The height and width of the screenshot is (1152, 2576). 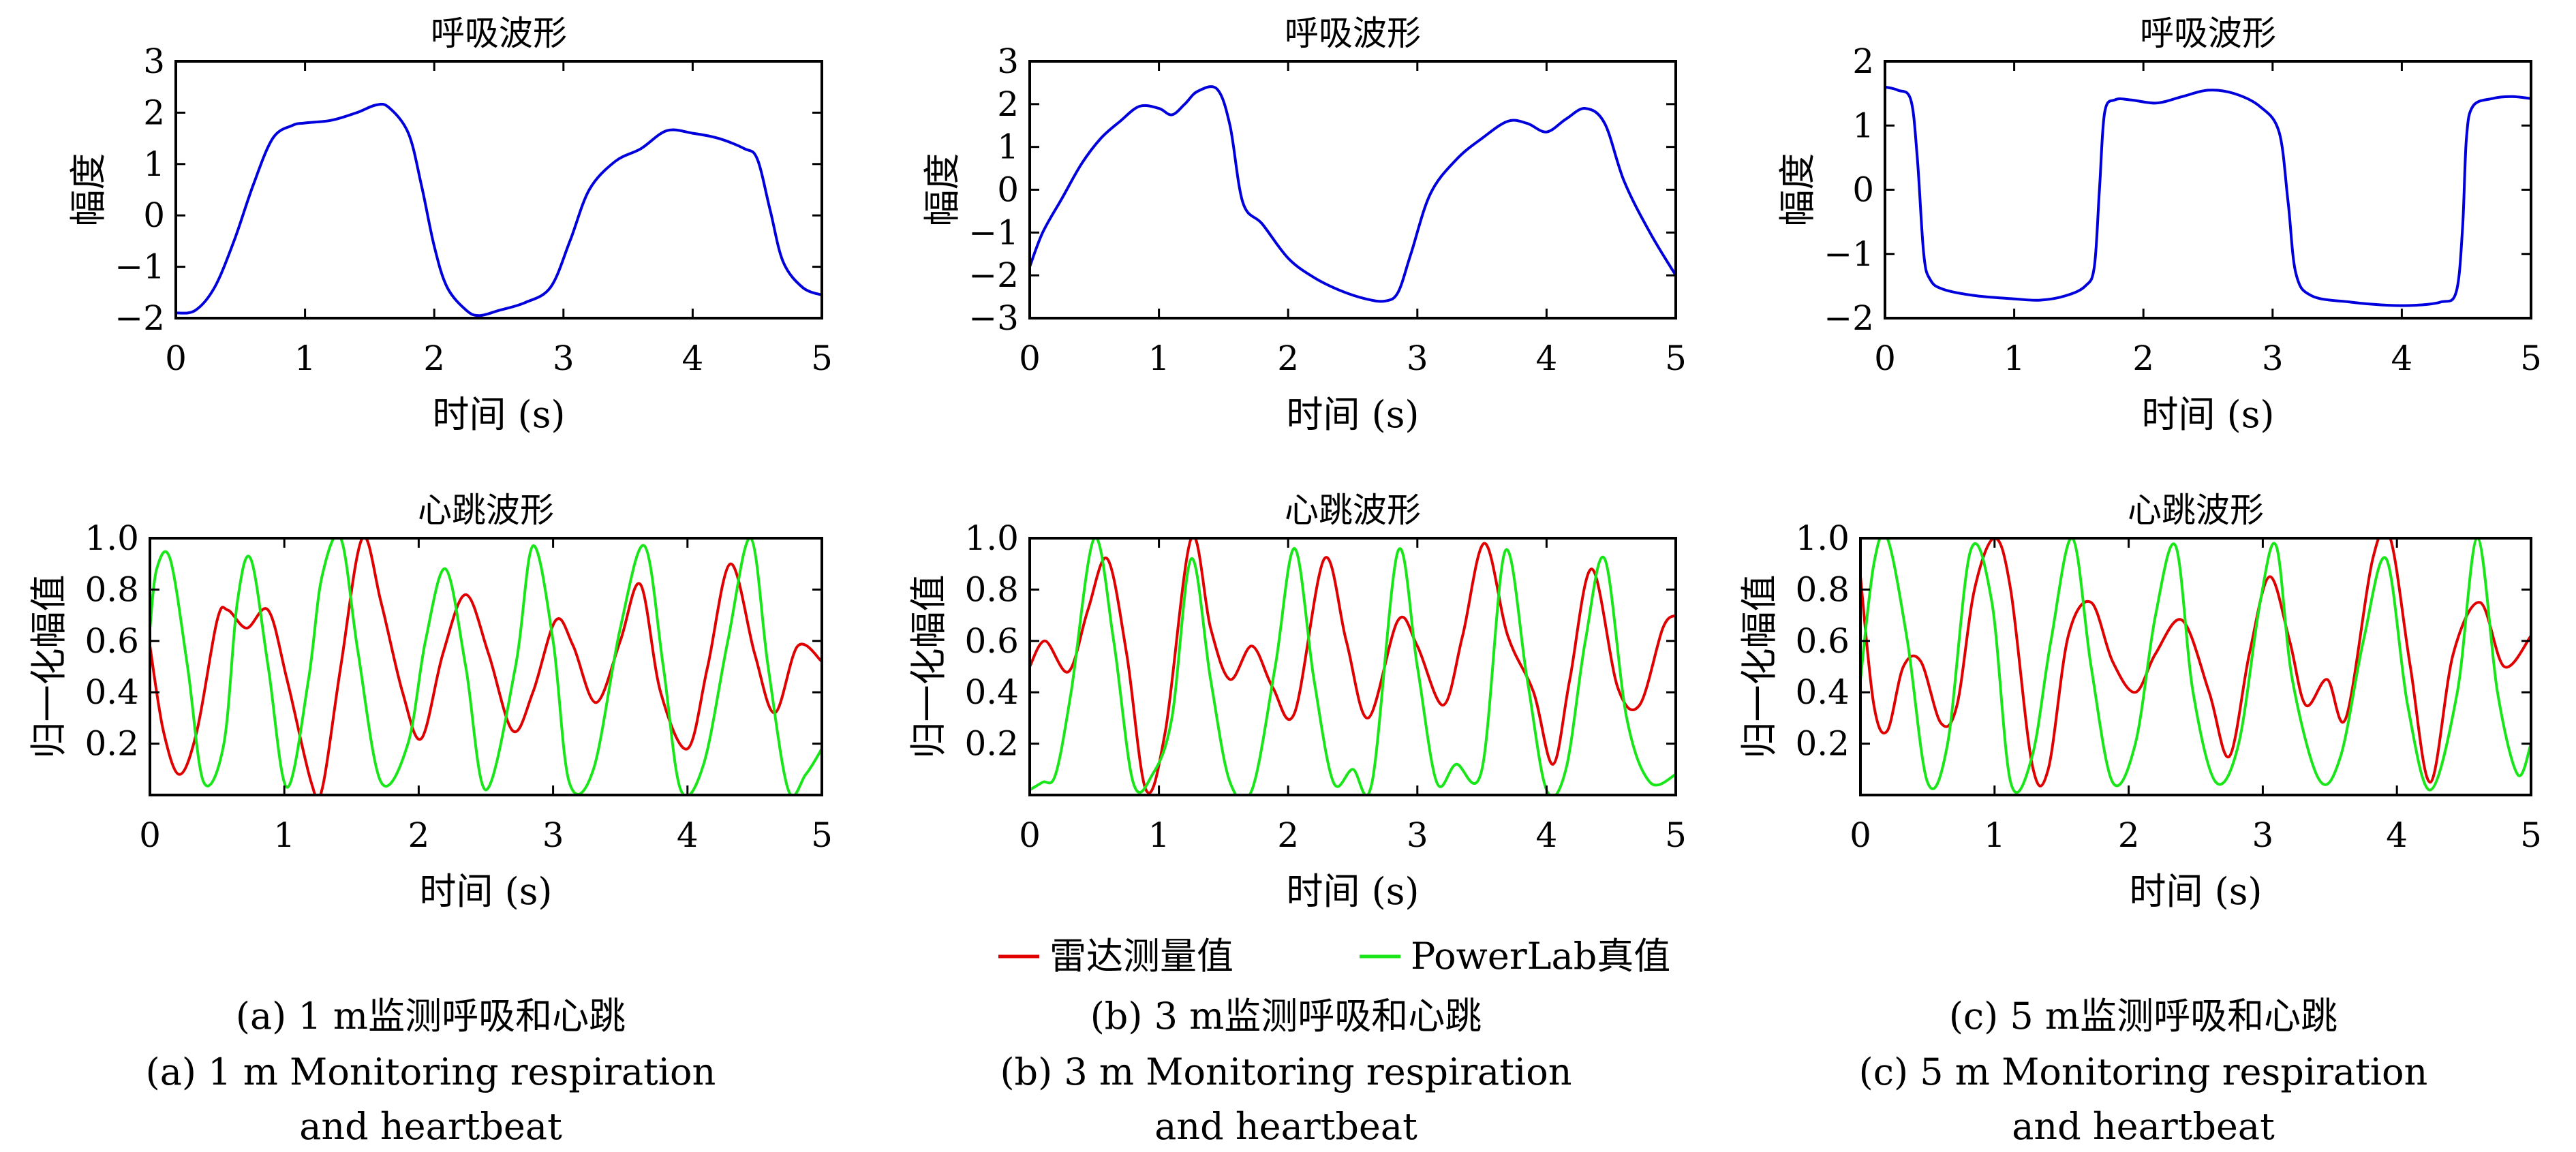 I want to click on panel-heart-1m-frame, so click(x=486, y=666).